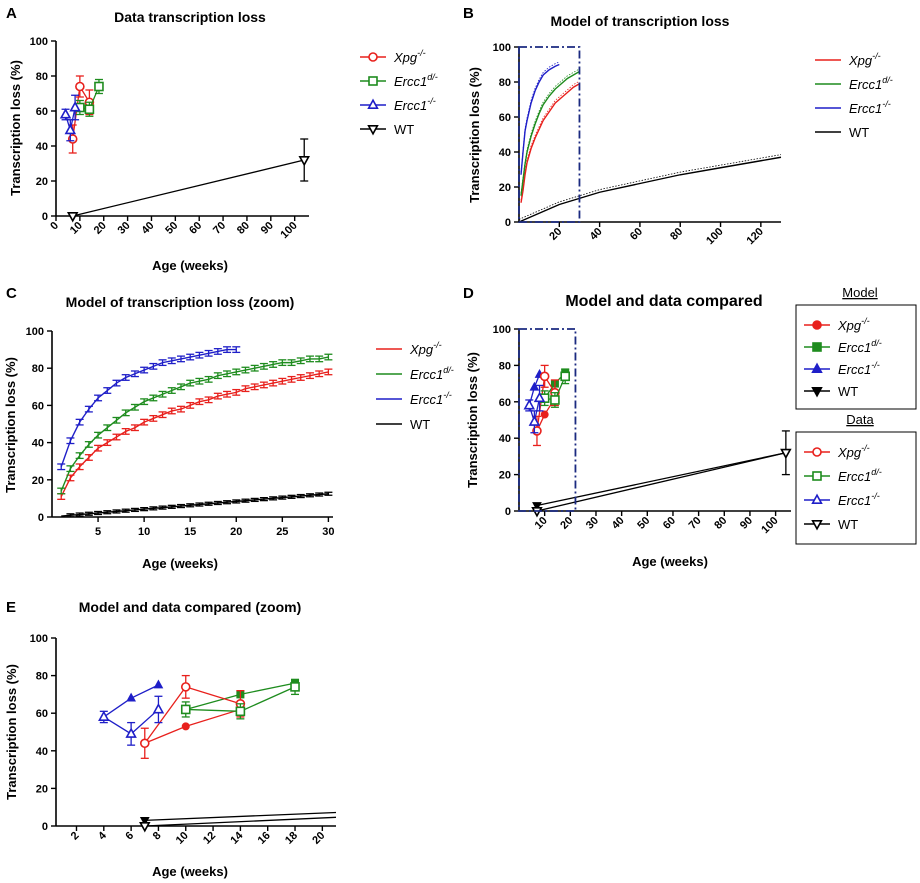 The width and height of the screenshot is (920, 883). I want to click on legend-model-box, so click(856, 357).